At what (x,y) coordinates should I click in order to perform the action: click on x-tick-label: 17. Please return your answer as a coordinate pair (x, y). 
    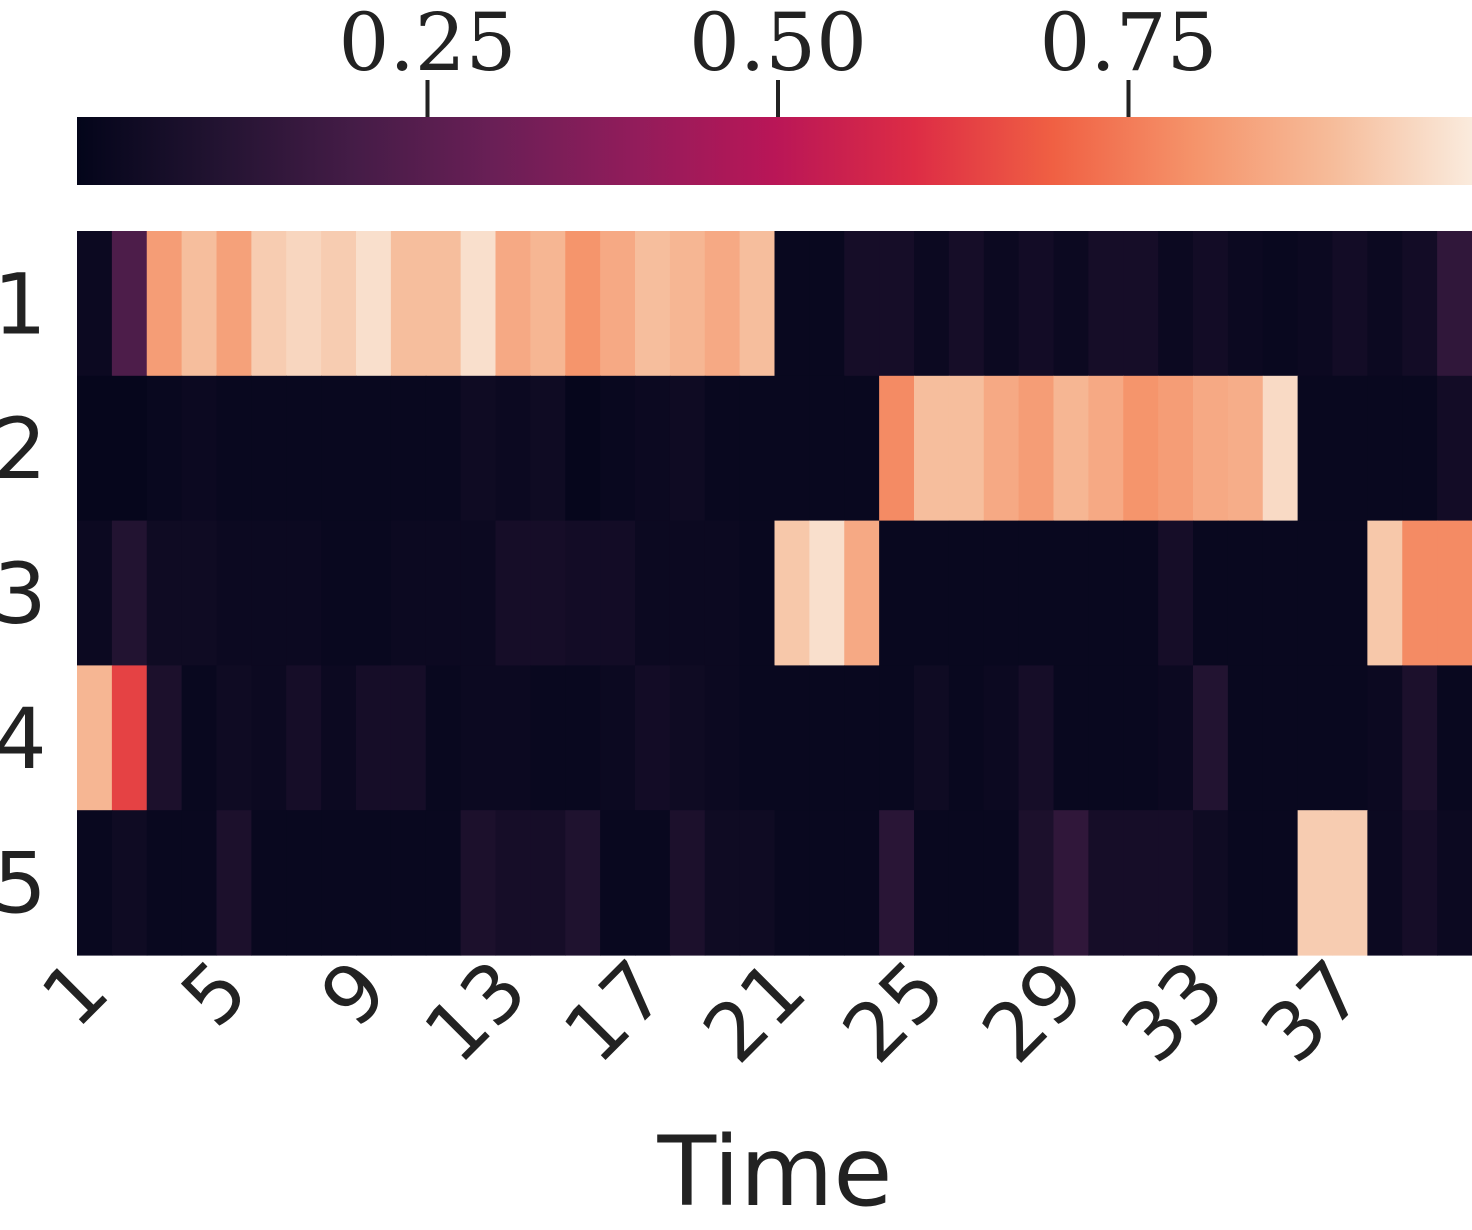
    Looking at the image, I should click on (615, 1012).